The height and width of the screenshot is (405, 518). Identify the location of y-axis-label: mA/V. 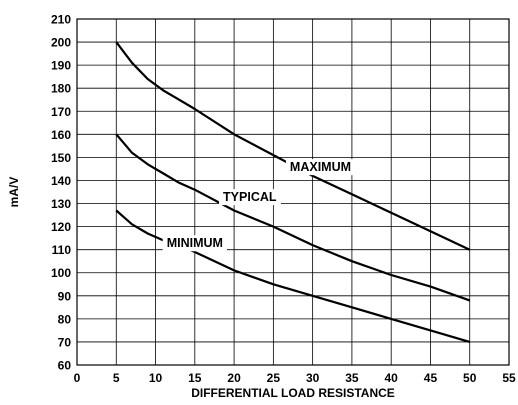
(14, 192).